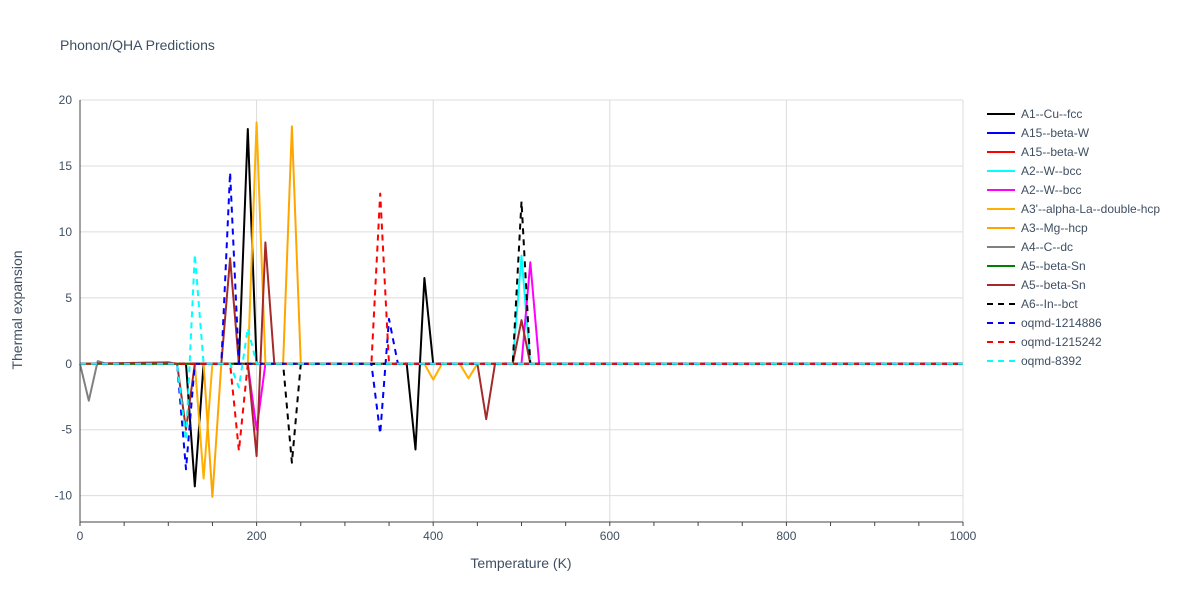  Describe the element at coordinates (257, 536) in the screenshot. I see `x-tick-label: 200` at that location.